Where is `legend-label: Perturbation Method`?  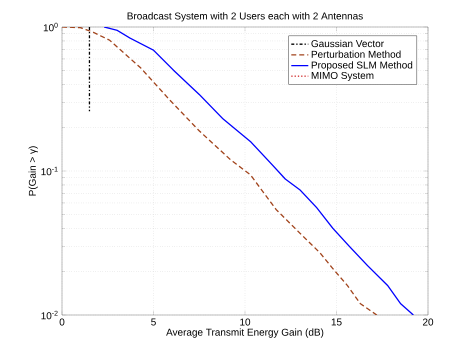 legend-label: Perturbation Method is located at coordinates (356, 54).